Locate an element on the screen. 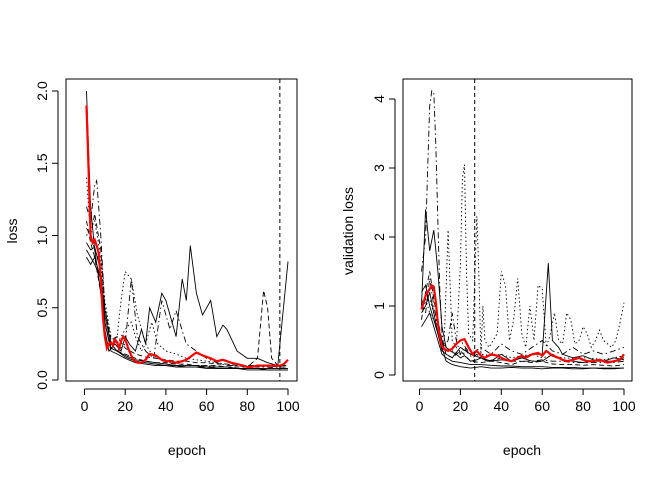  y-tick-label: 0.5 is located at coordinates (42, 308).